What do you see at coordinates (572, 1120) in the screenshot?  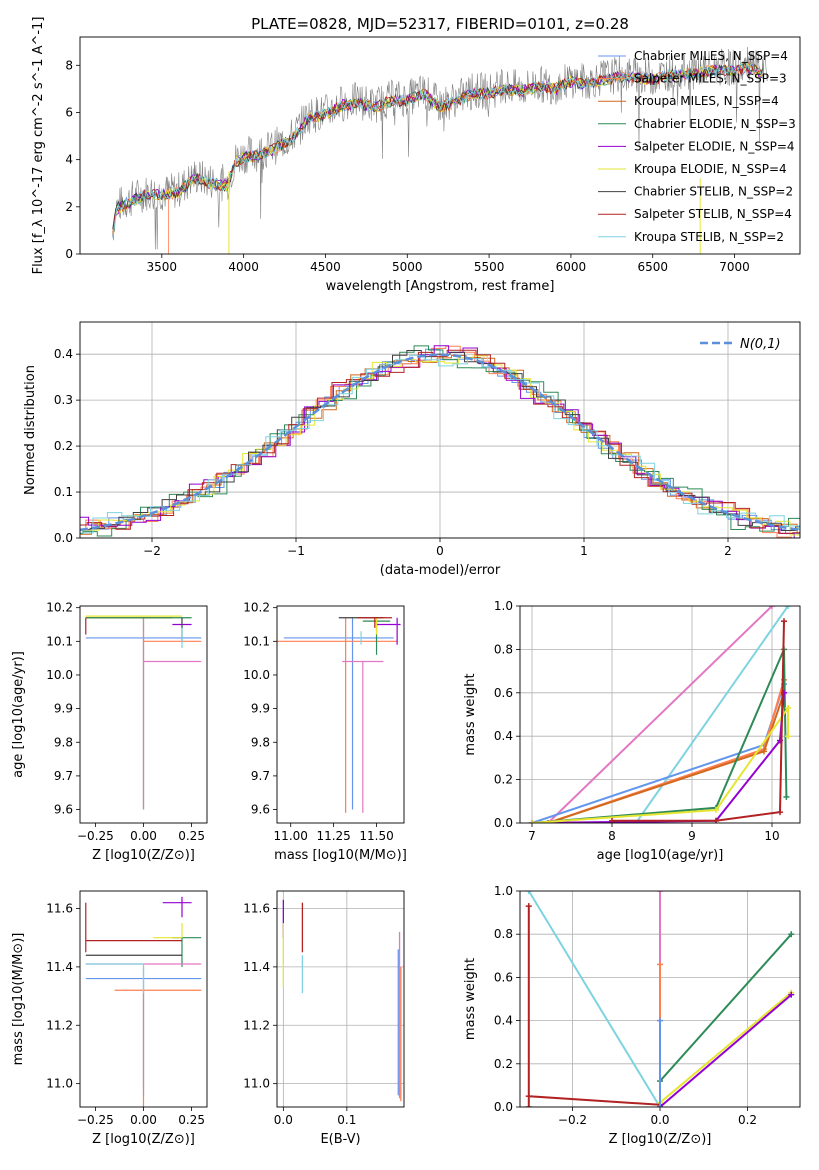 I see `x-tick-label: −0.2` at bounding box center [572, 1120].